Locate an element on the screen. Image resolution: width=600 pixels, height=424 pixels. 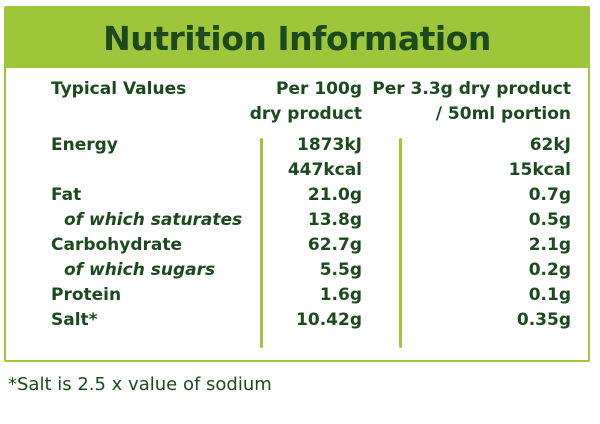
salt-per-100g: 10.42g is located at coordinates (329, 320).